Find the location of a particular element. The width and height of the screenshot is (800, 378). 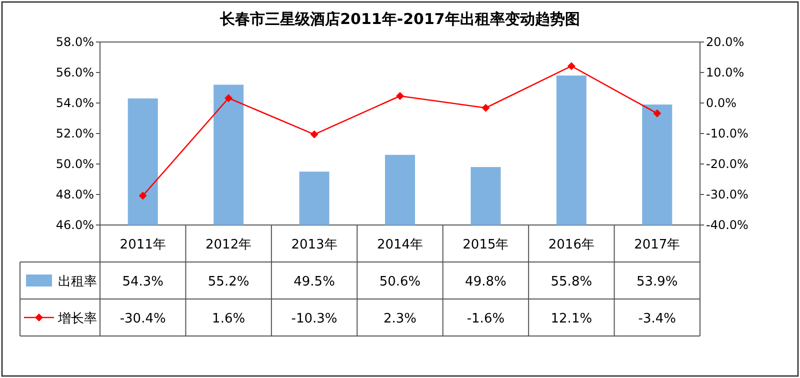

data-label: 49.8% is located at coordinates (485, 282).